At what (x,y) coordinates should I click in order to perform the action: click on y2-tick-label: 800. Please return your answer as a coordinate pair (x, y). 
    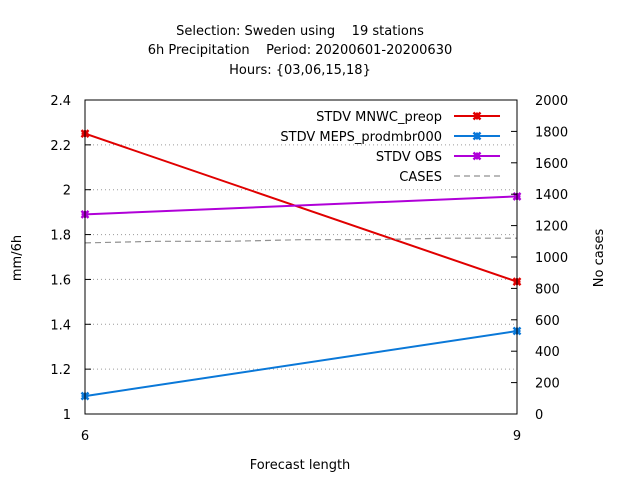
    Looking at the image, I should click on (547, 289).